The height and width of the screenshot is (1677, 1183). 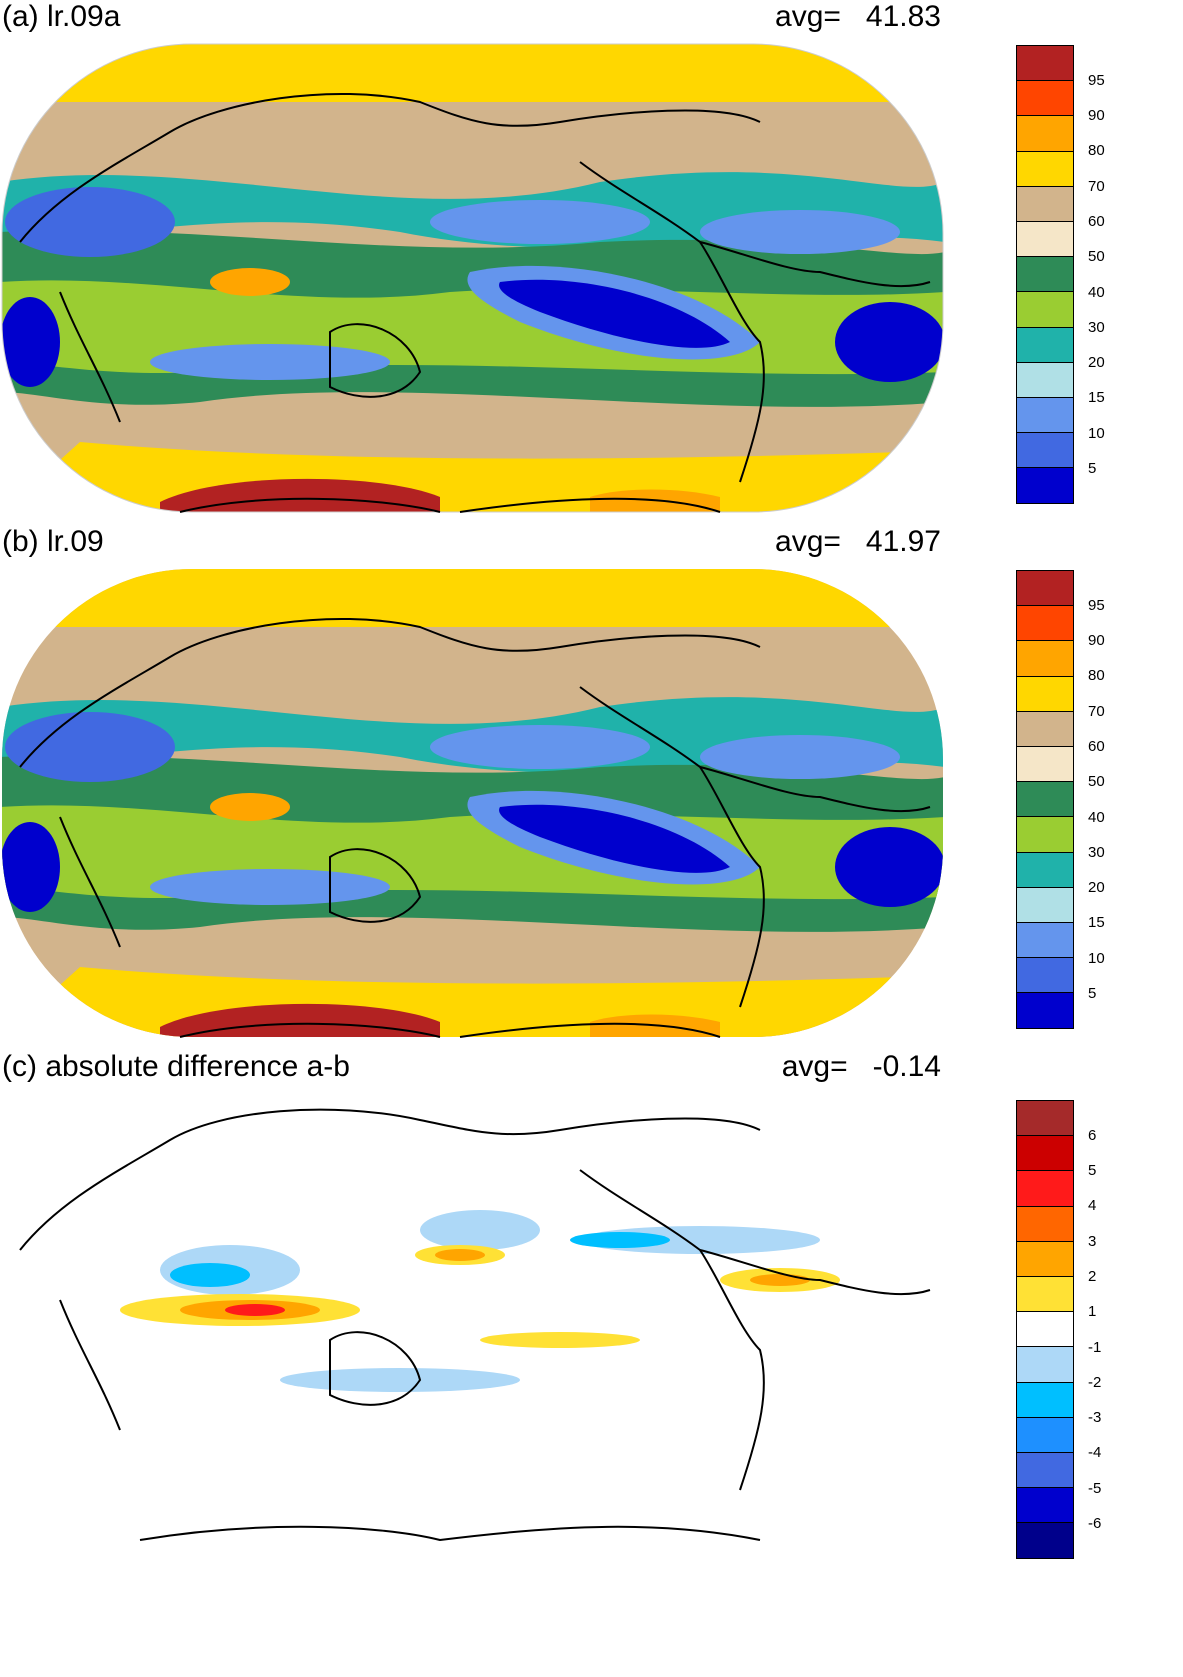 I want to click on colorbar-label: -3, so click(x=1095, y=1417).